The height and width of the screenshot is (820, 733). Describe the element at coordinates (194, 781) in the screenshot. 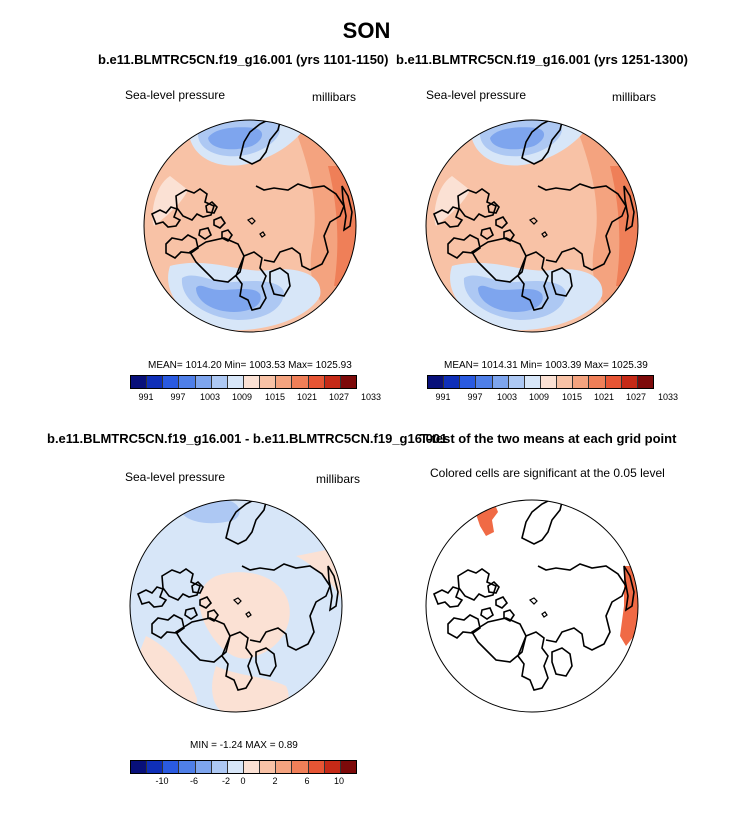

I see `tick-label: -6` at that location.